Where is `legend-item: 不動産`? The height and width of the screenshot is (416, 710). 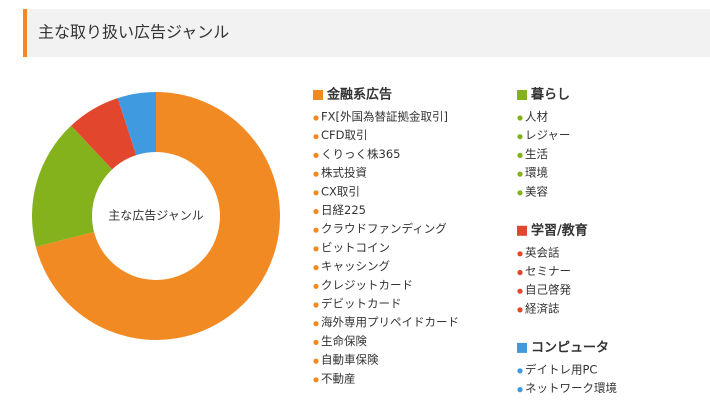
legend-item: 不動産 is located at coordinates (338, 378).